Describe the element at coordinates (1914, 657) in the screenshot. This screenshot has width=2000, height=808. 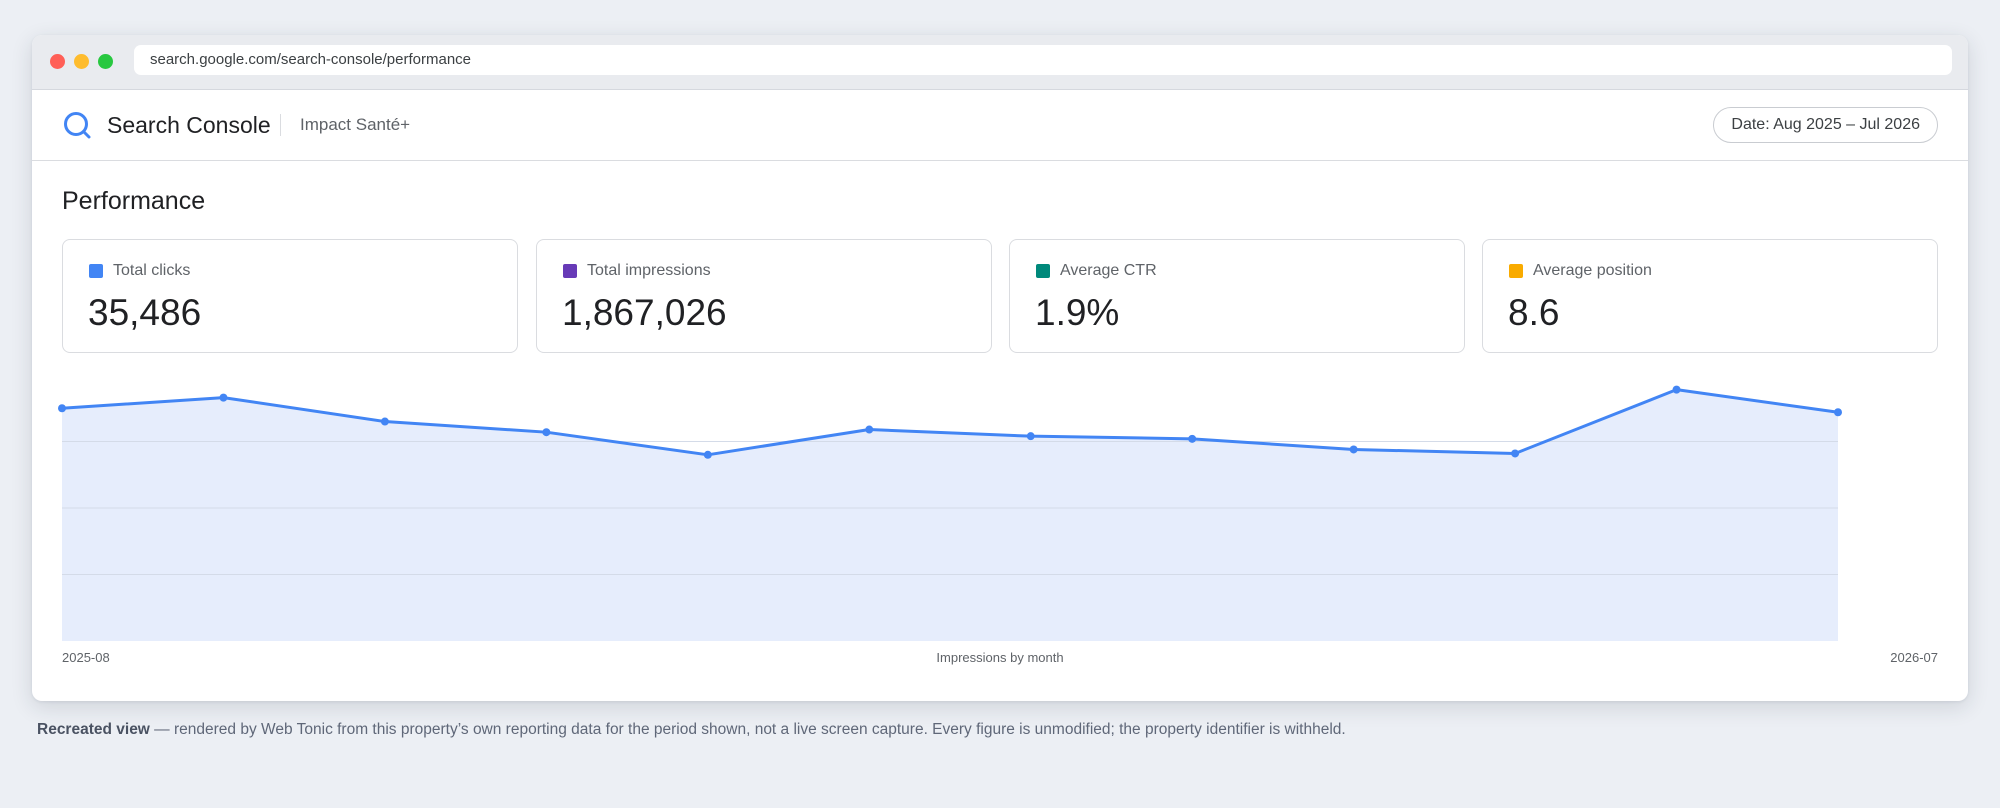
I see `x-axis-end-label: 2026-07` at that location.